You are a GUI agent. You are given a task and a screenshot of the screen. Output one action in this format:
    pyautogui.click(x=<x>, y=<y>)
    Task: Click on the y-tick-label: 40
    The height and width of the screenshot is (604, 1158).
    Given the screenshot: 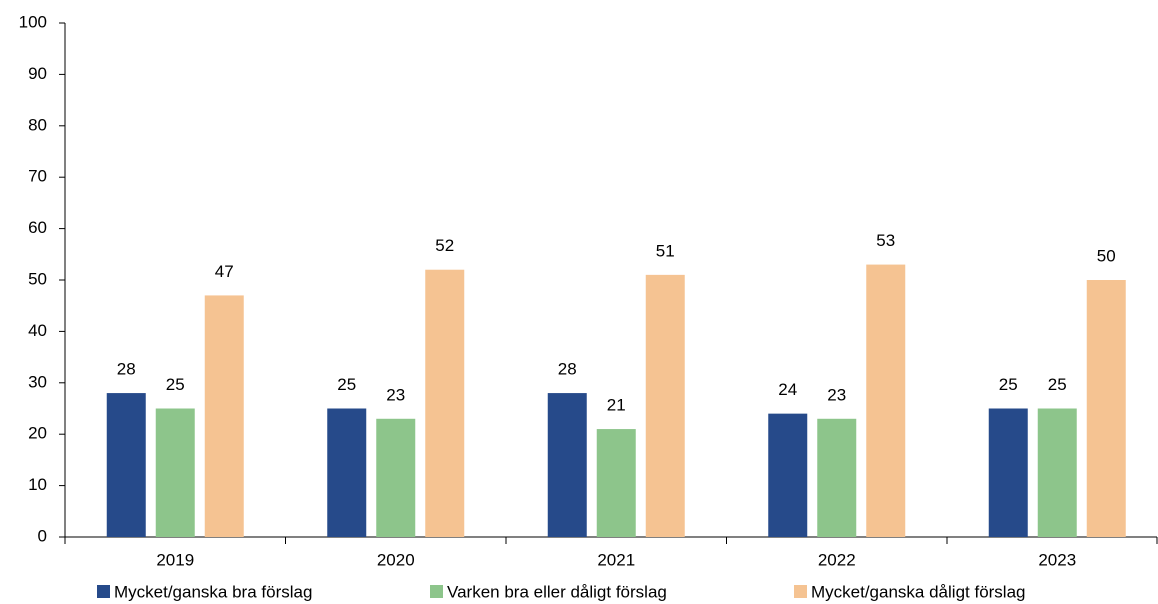 What is the action you would take?
    pyautogui.click(x=37, y=330)
    